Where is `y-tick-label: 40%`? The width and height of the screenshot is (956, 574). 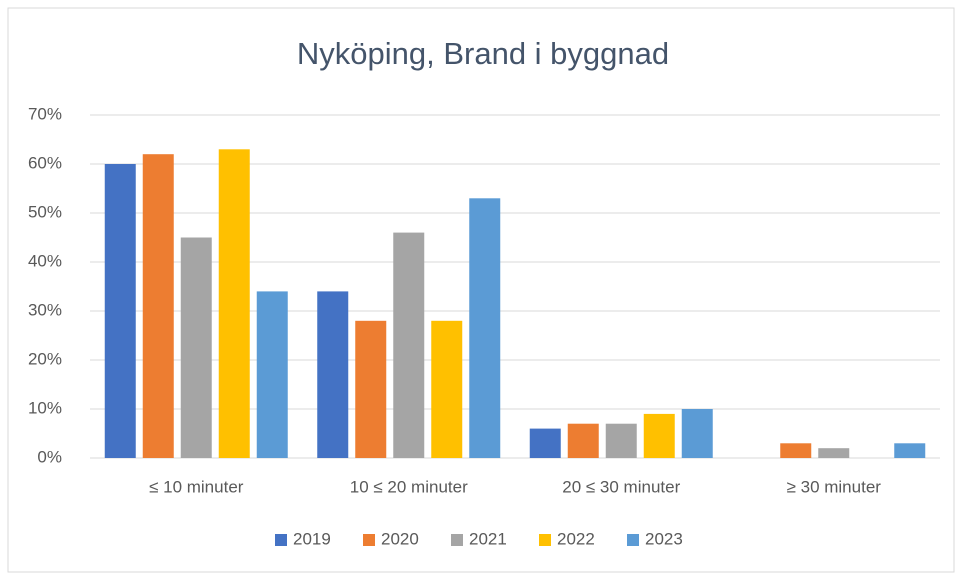 y-tick-label: 40% is located at coordinates (45, 260).